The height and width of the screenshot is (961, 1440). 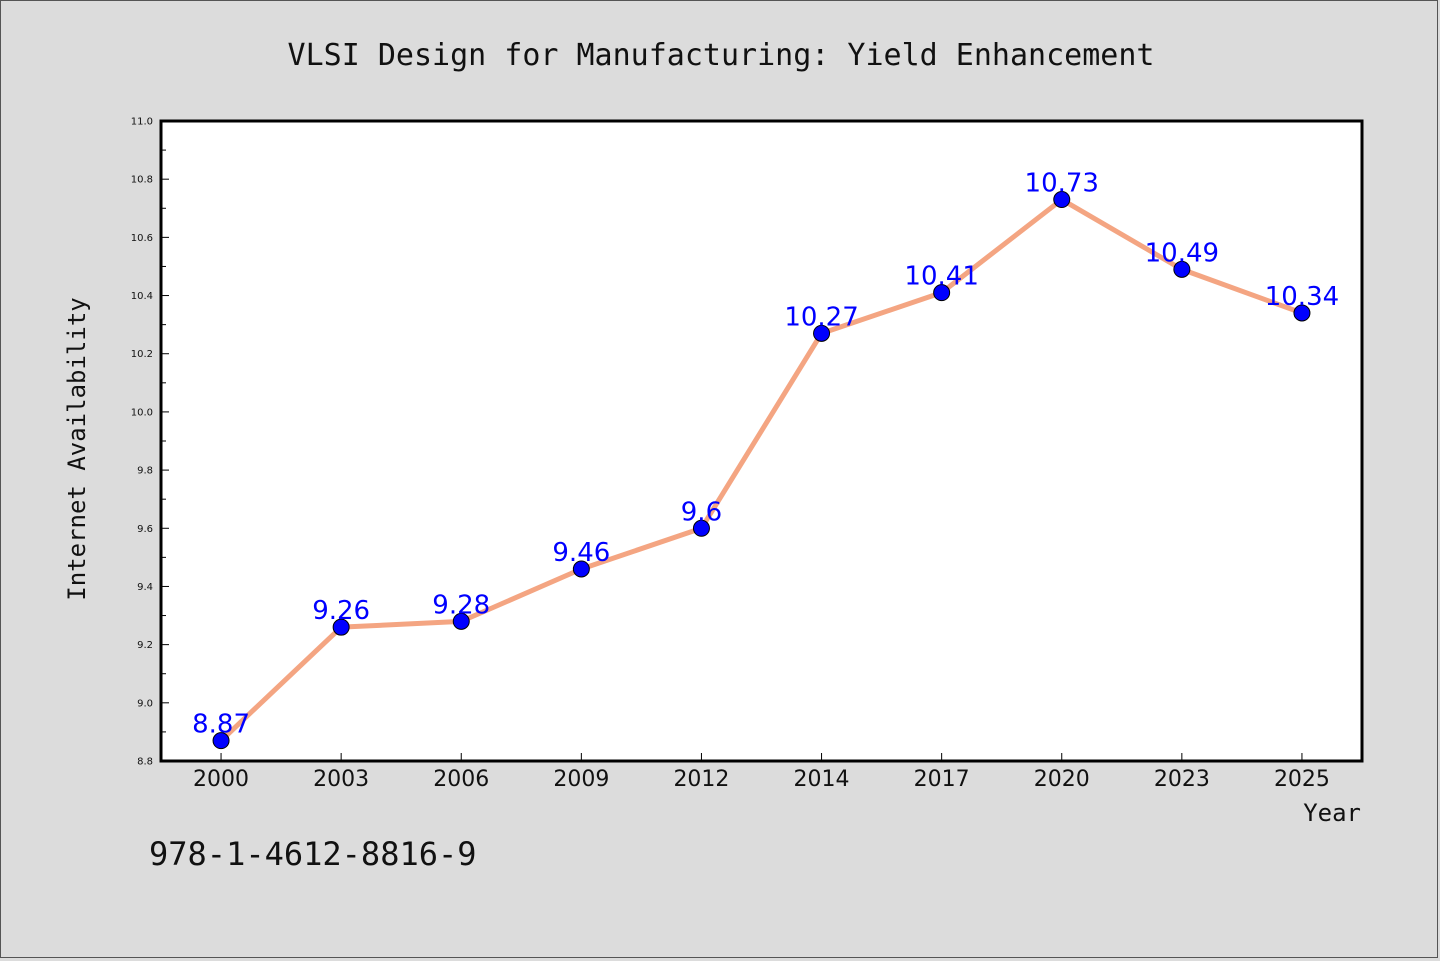 I want to click on data-label: 9.28, so click(x=461, y=605).